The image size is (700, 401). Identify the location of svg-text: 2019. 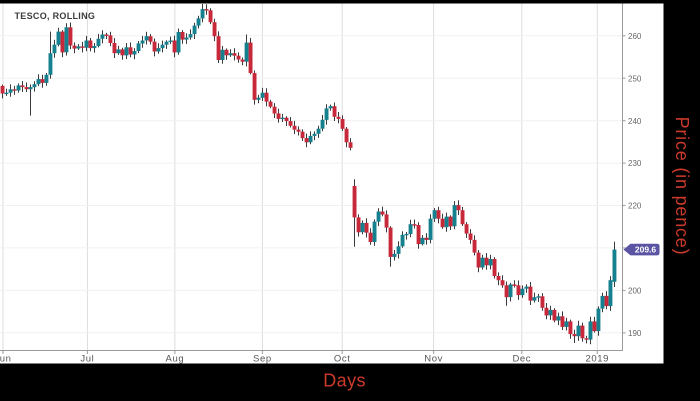
(598, 359).